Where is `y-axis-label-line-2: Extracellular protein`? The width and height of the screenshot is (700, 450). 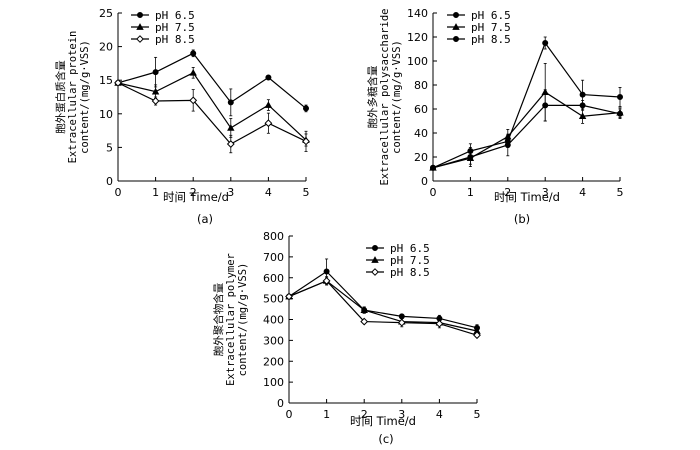
y-axis-label-line-2: Extracellular protein is located at coordinates (73, 97).